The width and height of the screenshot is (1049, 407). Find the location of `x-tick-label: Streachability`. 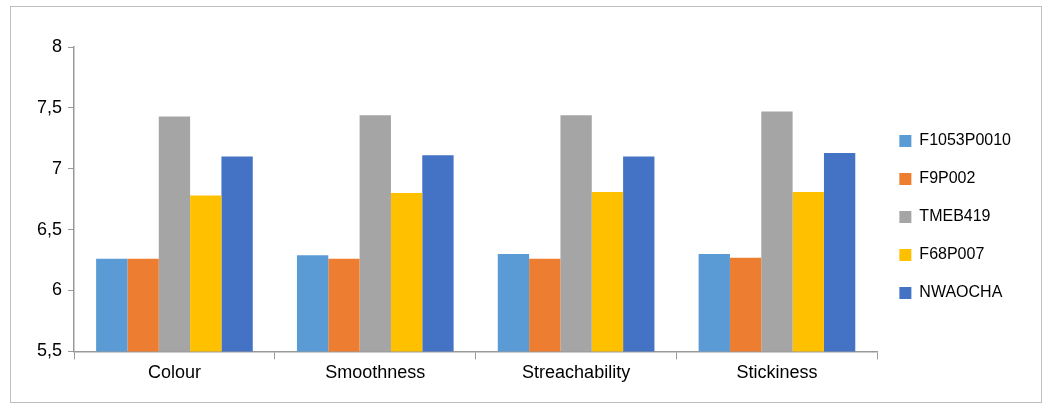

x-tick-label: Streachability is located at coordinates (576, 372).